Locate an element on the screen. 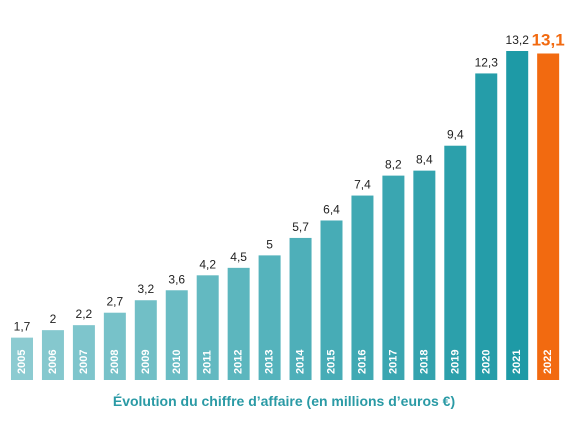  value-label-2012: 4,5 is located at coordinates (238, 257).